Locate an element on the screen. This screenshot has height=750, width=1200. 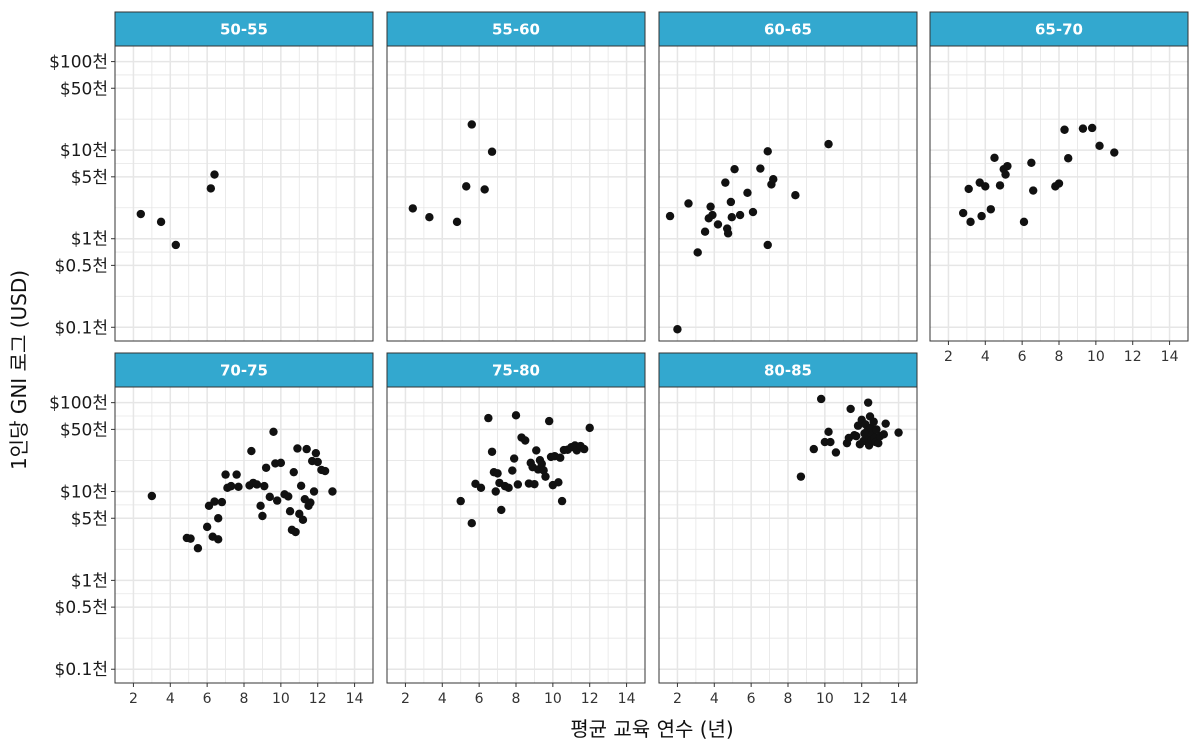
y-tick-label: $100천 is located at coordinates (78, 63).